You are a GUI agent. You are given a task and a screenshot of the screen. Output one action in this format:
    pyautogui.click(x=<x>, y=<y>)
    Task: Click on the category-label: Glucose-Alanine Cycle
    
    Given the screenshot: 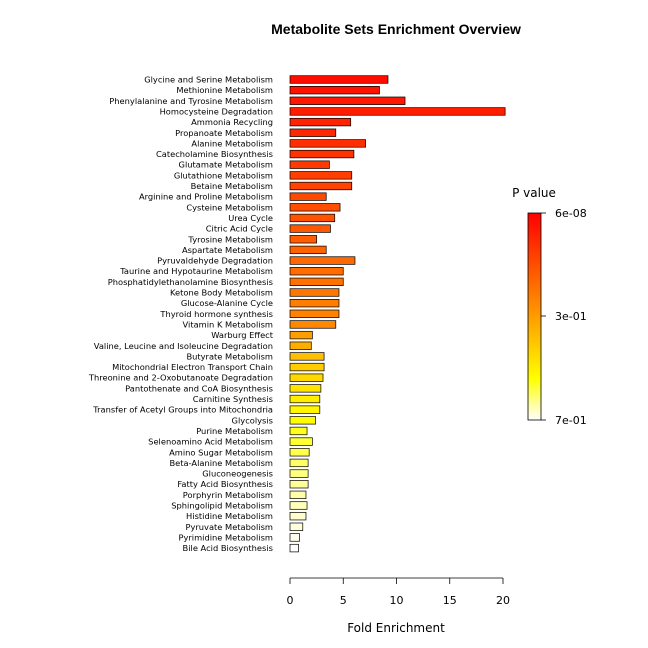 What is the action you would take?
    pyautogui.click(x=227, y=303)
    